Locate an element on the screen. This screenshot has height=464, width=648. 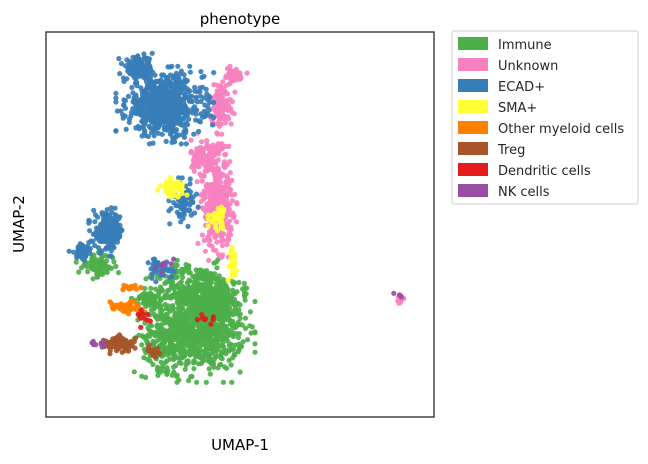
point-cluster-ecad- is located at coordinates (79, 252).